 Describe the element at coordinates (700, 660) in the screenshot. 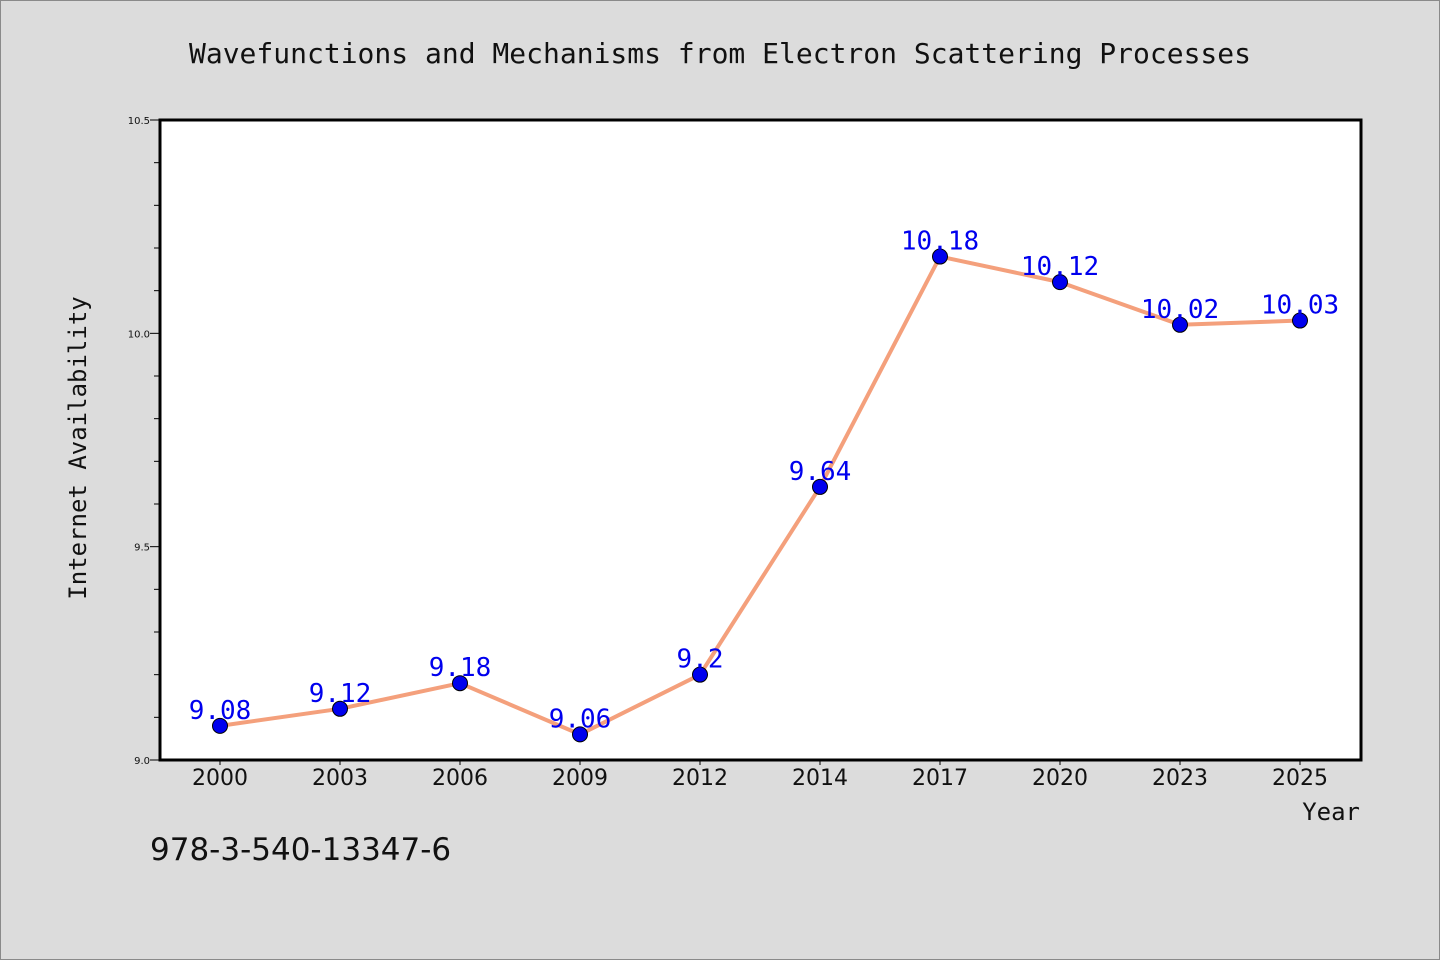

I see `data-label: 9.2` at that location.